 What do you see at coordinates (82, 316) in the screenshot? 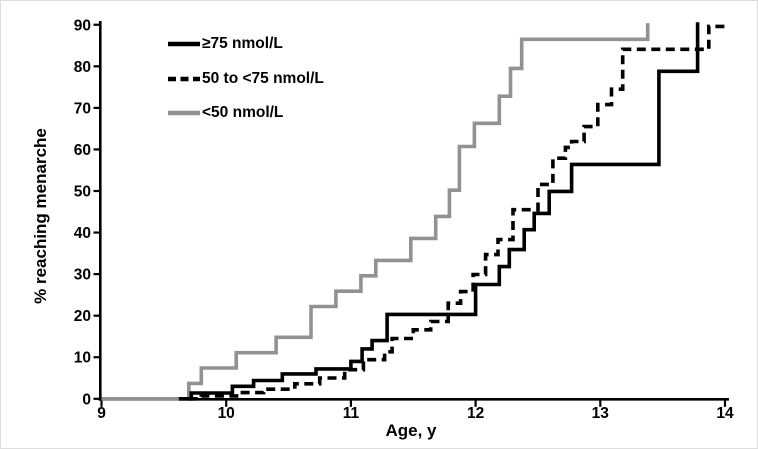
I see `y-tick-label: 20` at bounding box center [82, 316].